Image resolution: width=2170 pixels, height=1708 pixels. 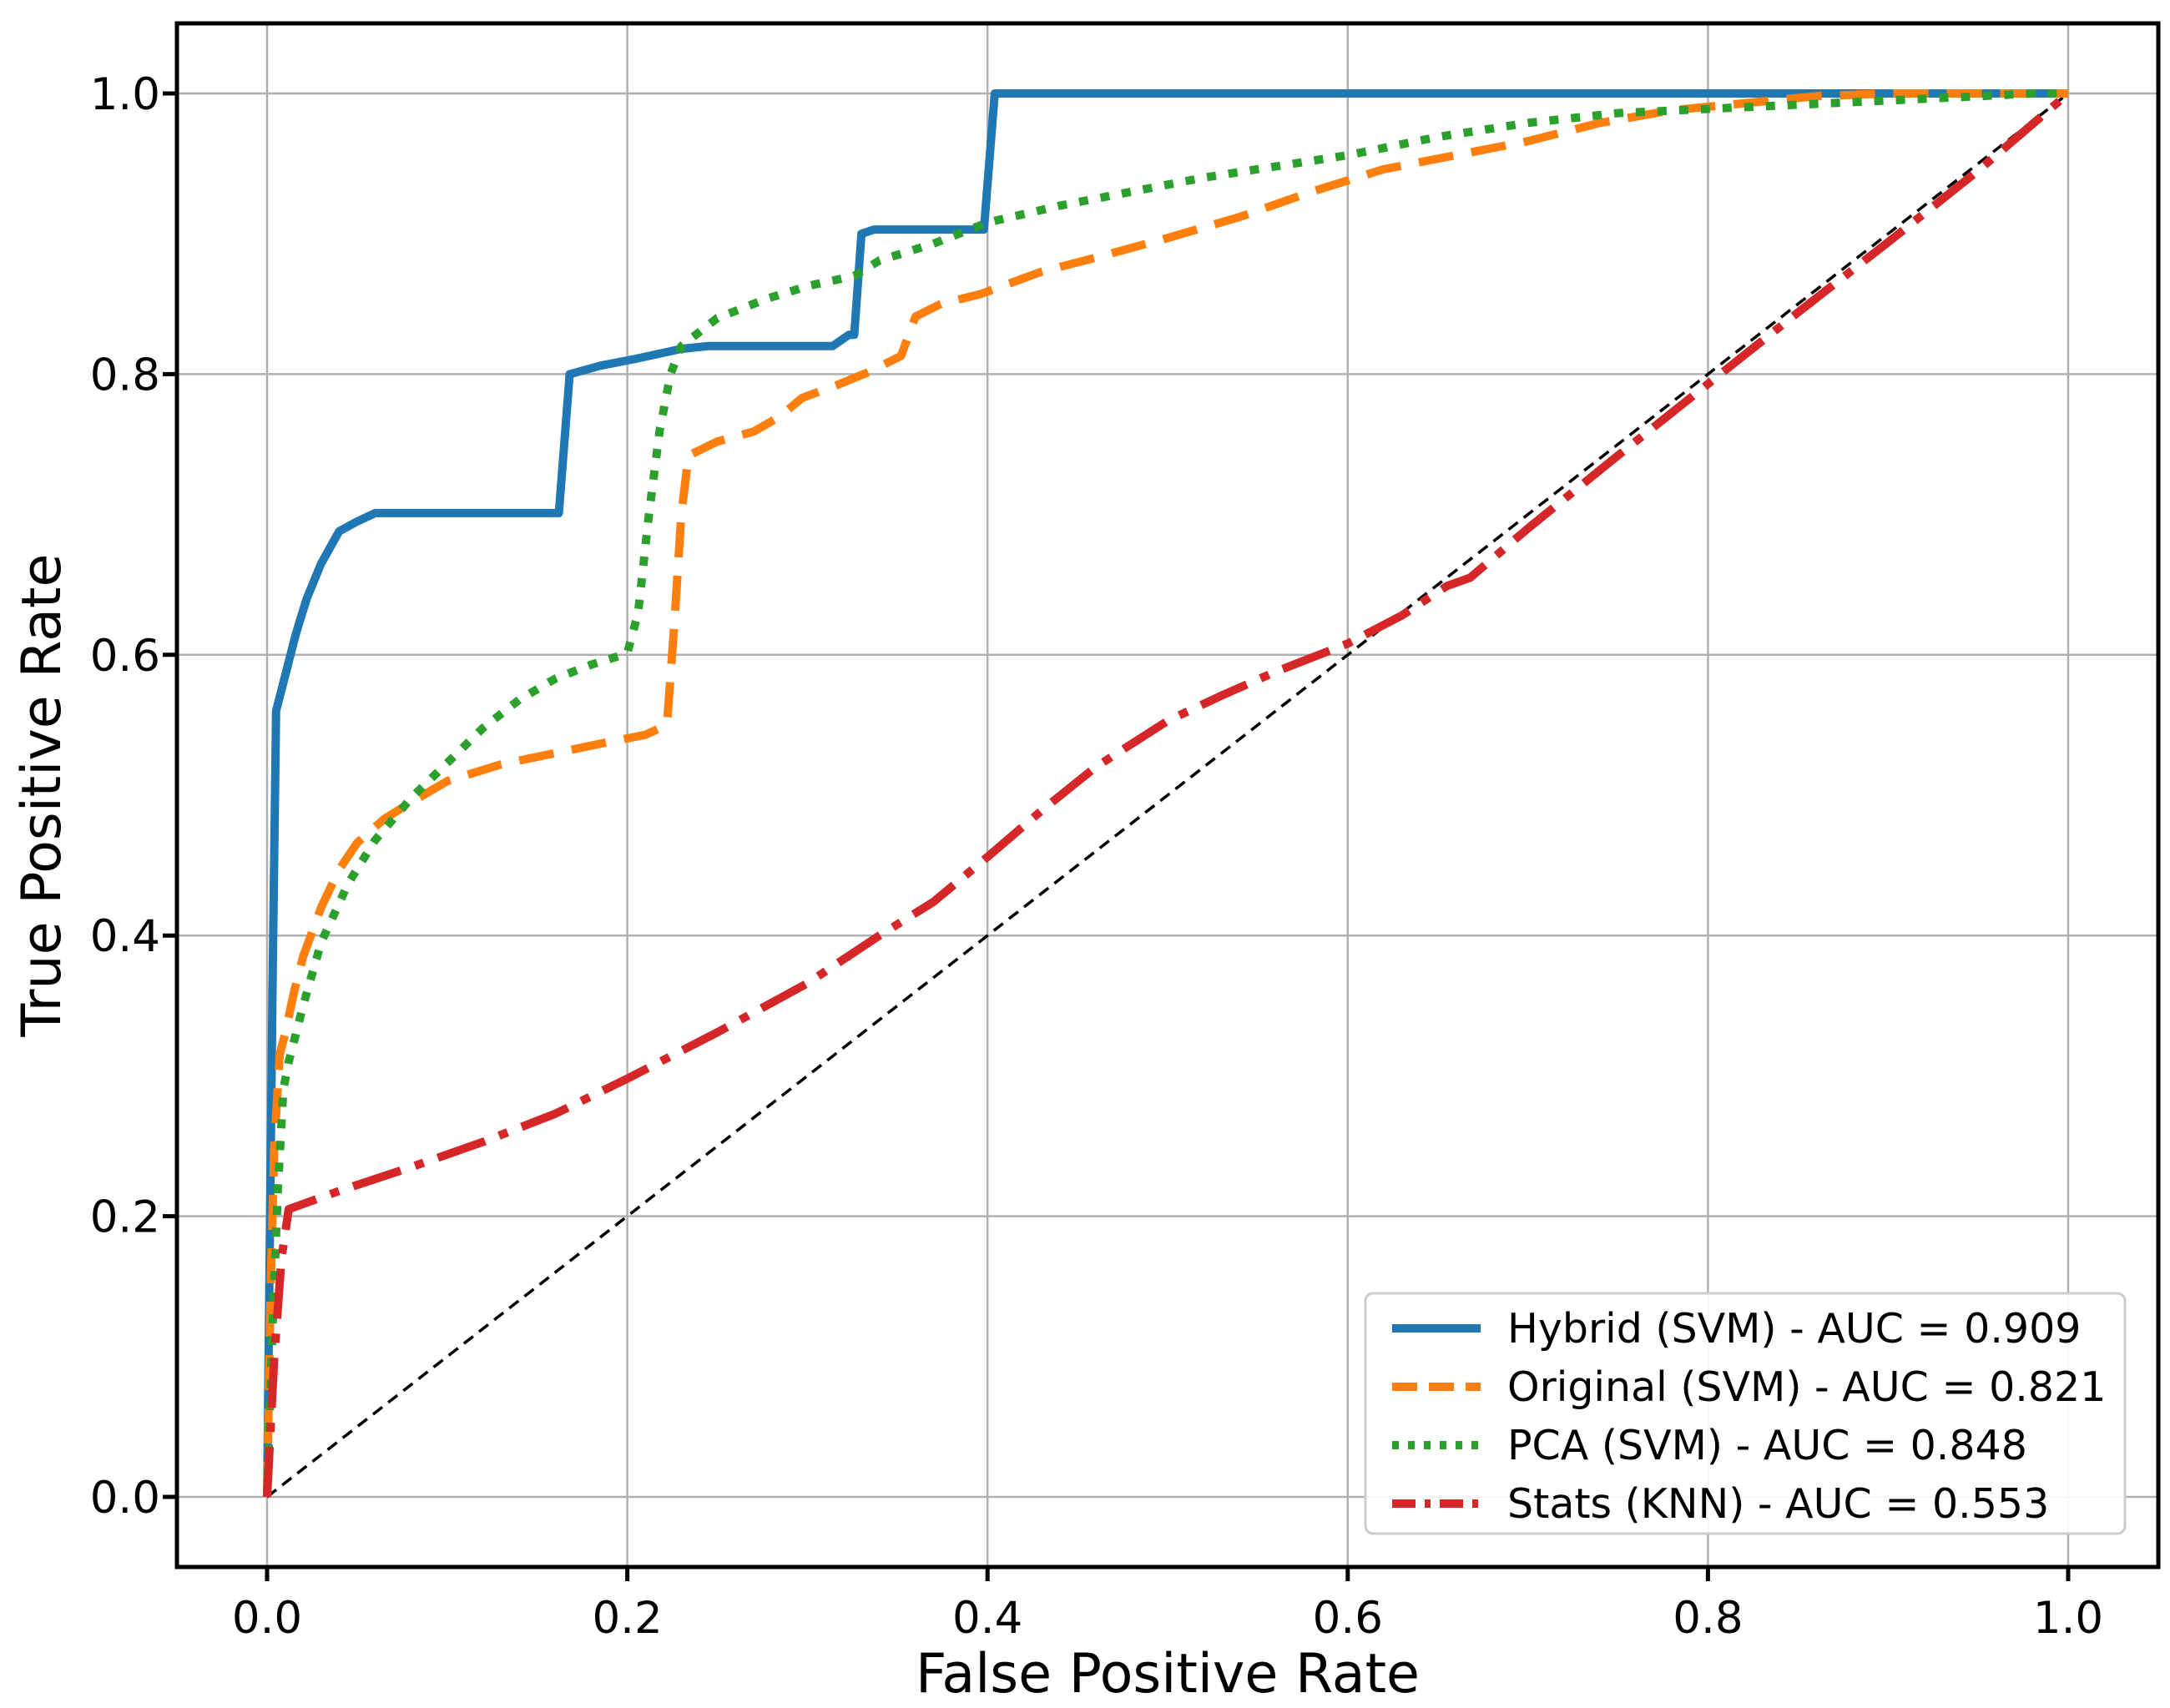 What do you see at coordinates (125, 94) in the screenshot?
I see `y-tick-label-1.0: 1.0` at bounding box center [125, 94].